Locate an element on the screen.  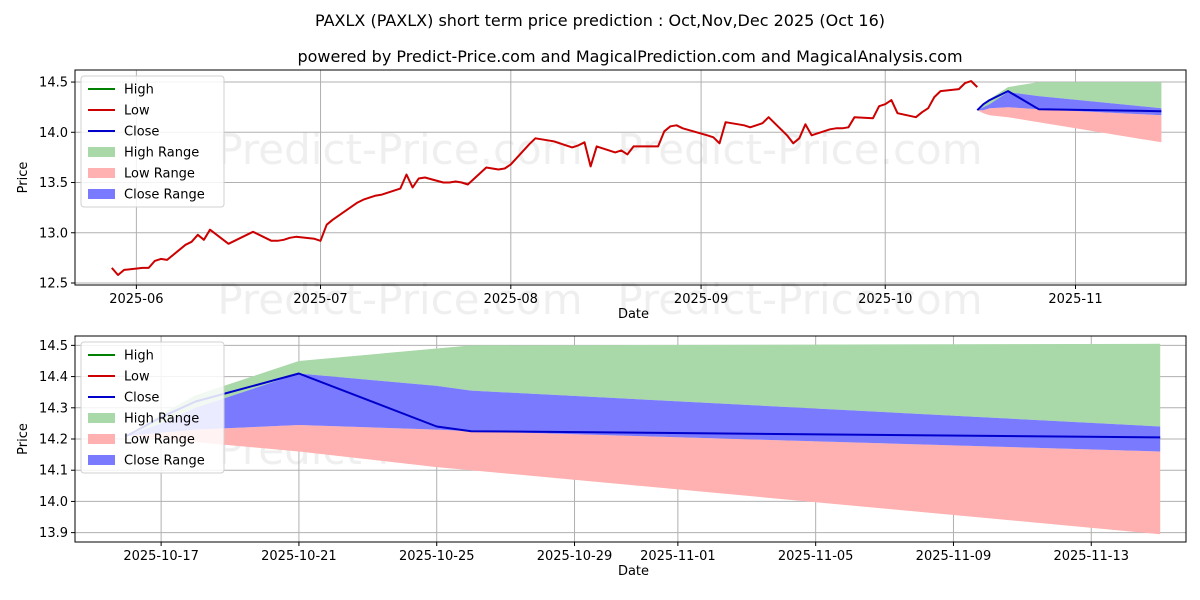
x-tick-label: 2025-09 is located at coordinates (701, 299).